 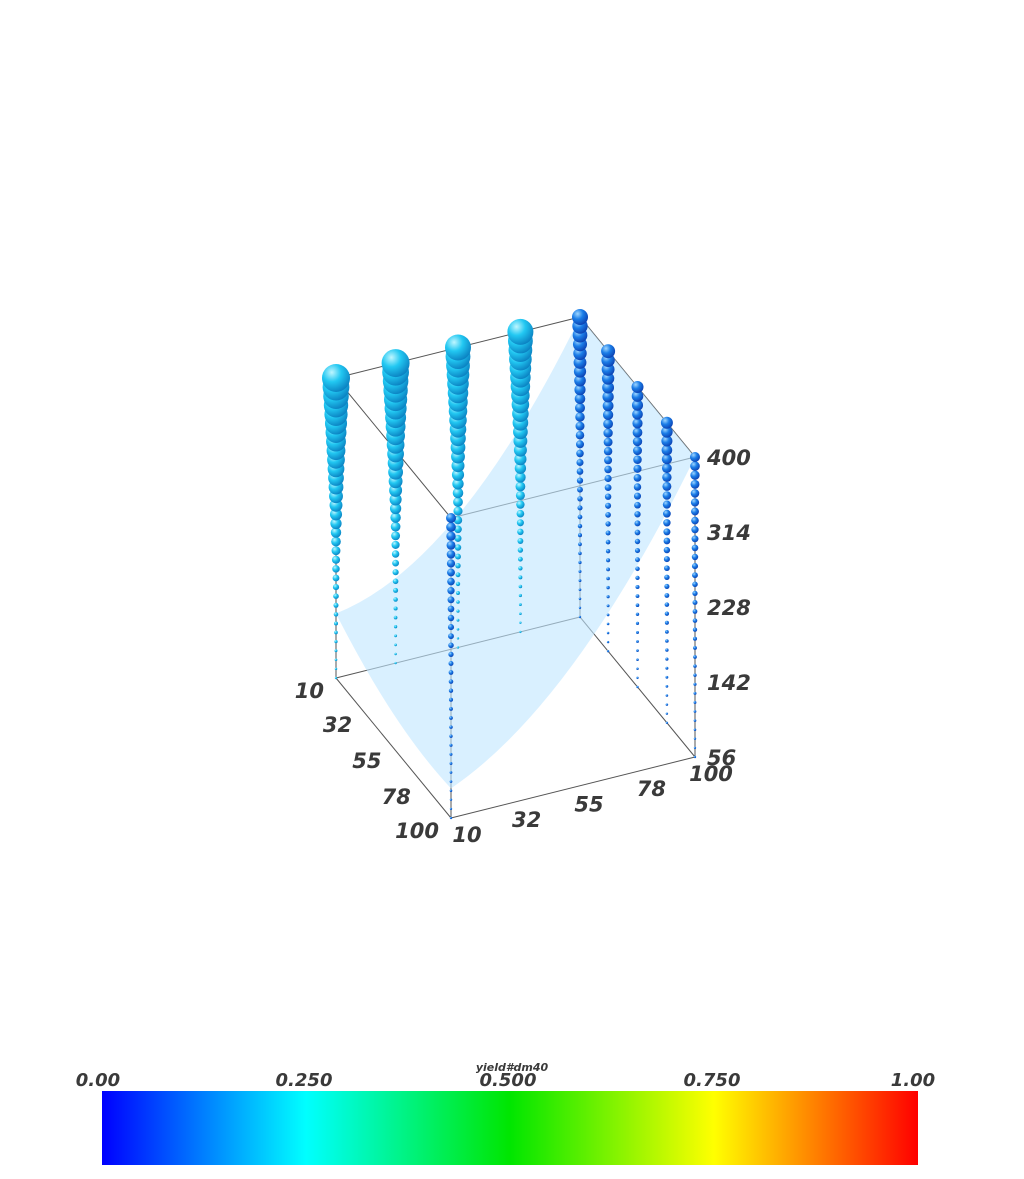 What do you see at coordinates (913, 1080) in the screenshot?
I see `colorbar-tick-4: 1.00` at bounding box center [913, 1080].